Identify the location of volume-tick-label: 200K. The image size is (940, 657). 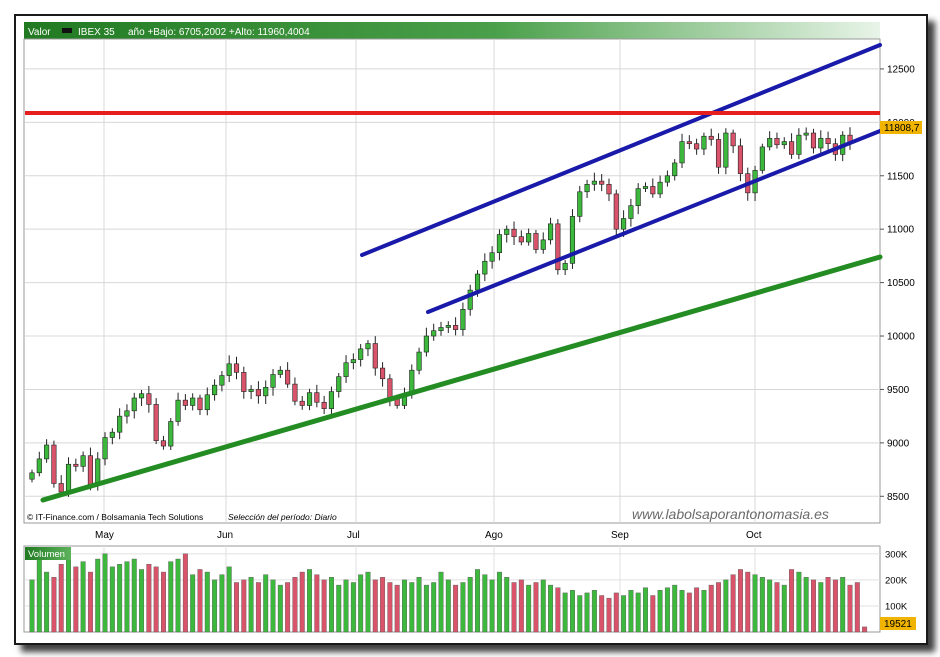
(896, 580).